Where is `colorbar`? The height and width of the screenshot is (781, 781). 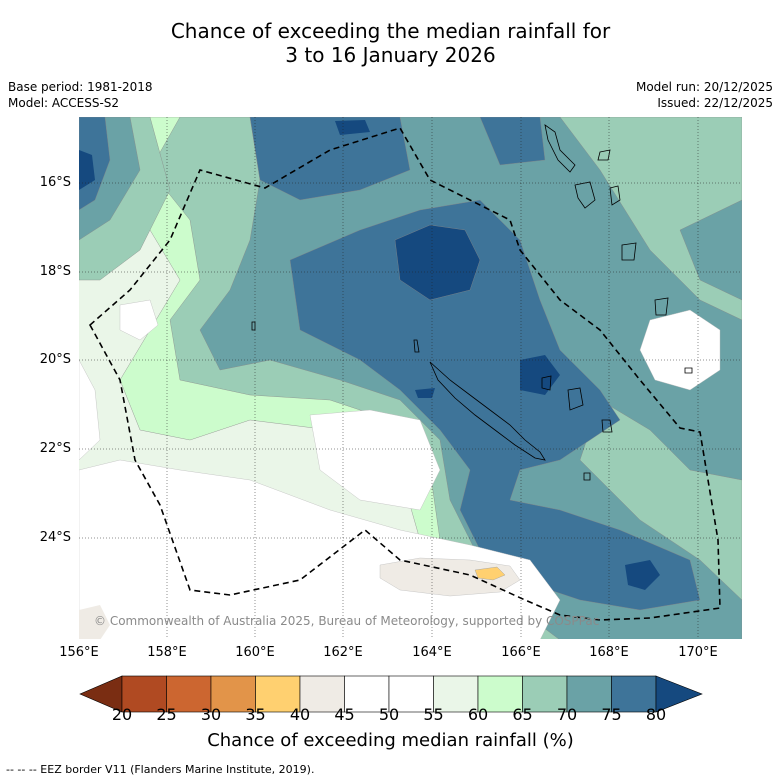
colorbar is located at coordinates (391, 694).